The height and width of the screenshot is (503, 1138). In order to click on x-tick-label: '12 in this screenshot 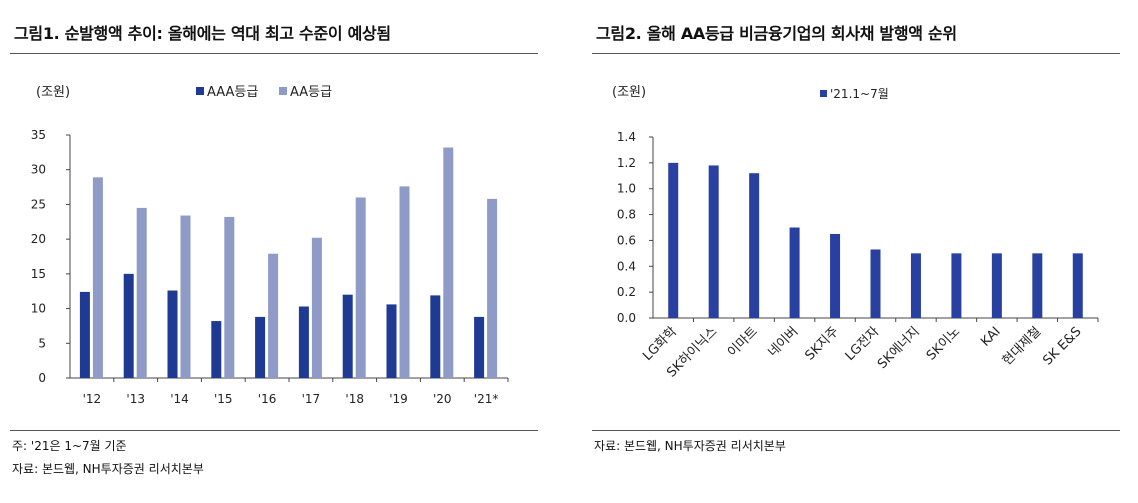, I will do `click(92, 399)`.